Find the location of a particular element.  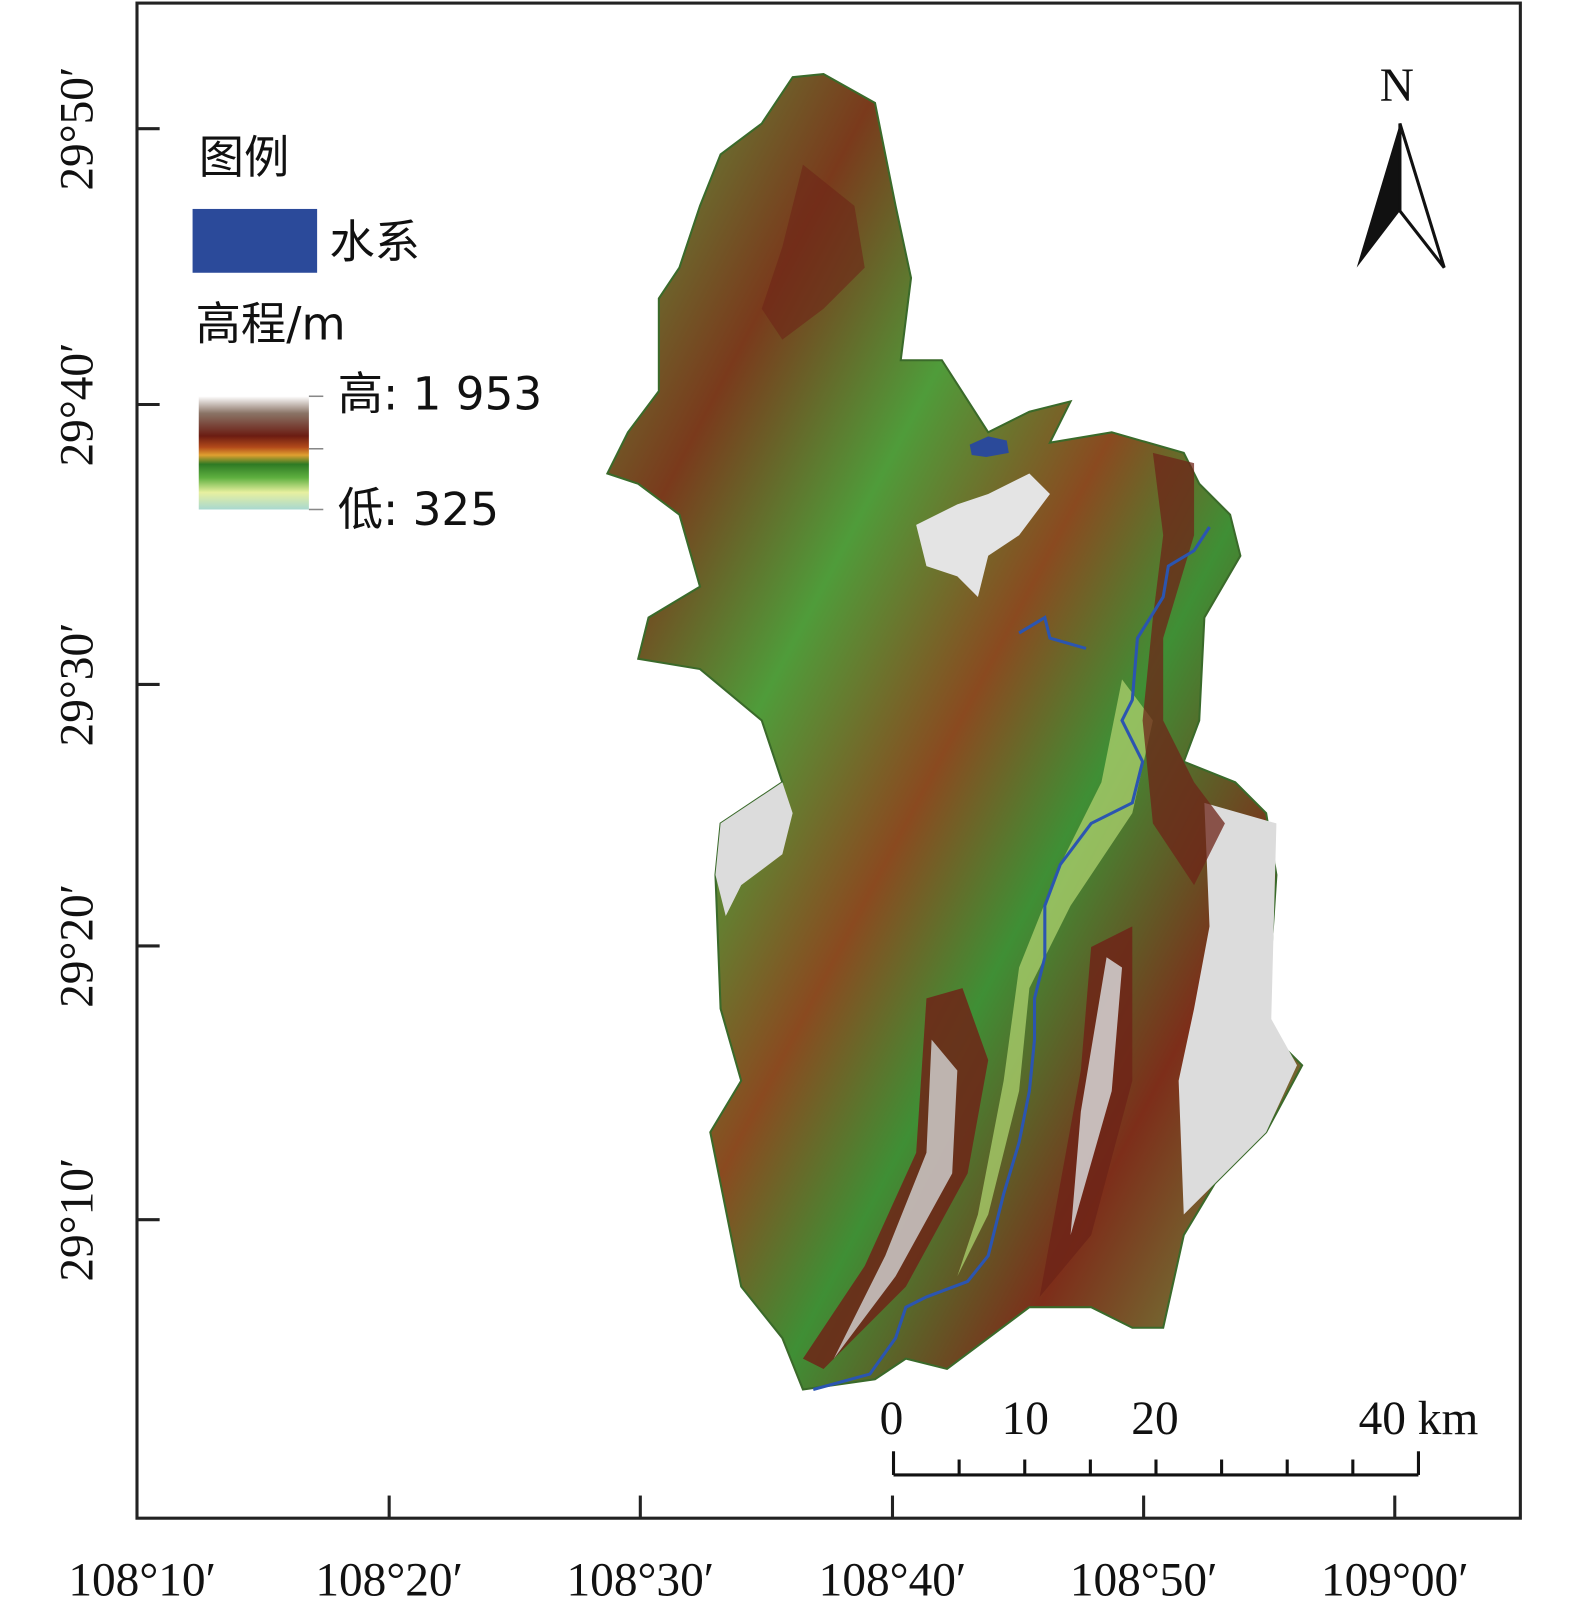

legend-low-label: 低: 325 is located at coordinates (418, 509).